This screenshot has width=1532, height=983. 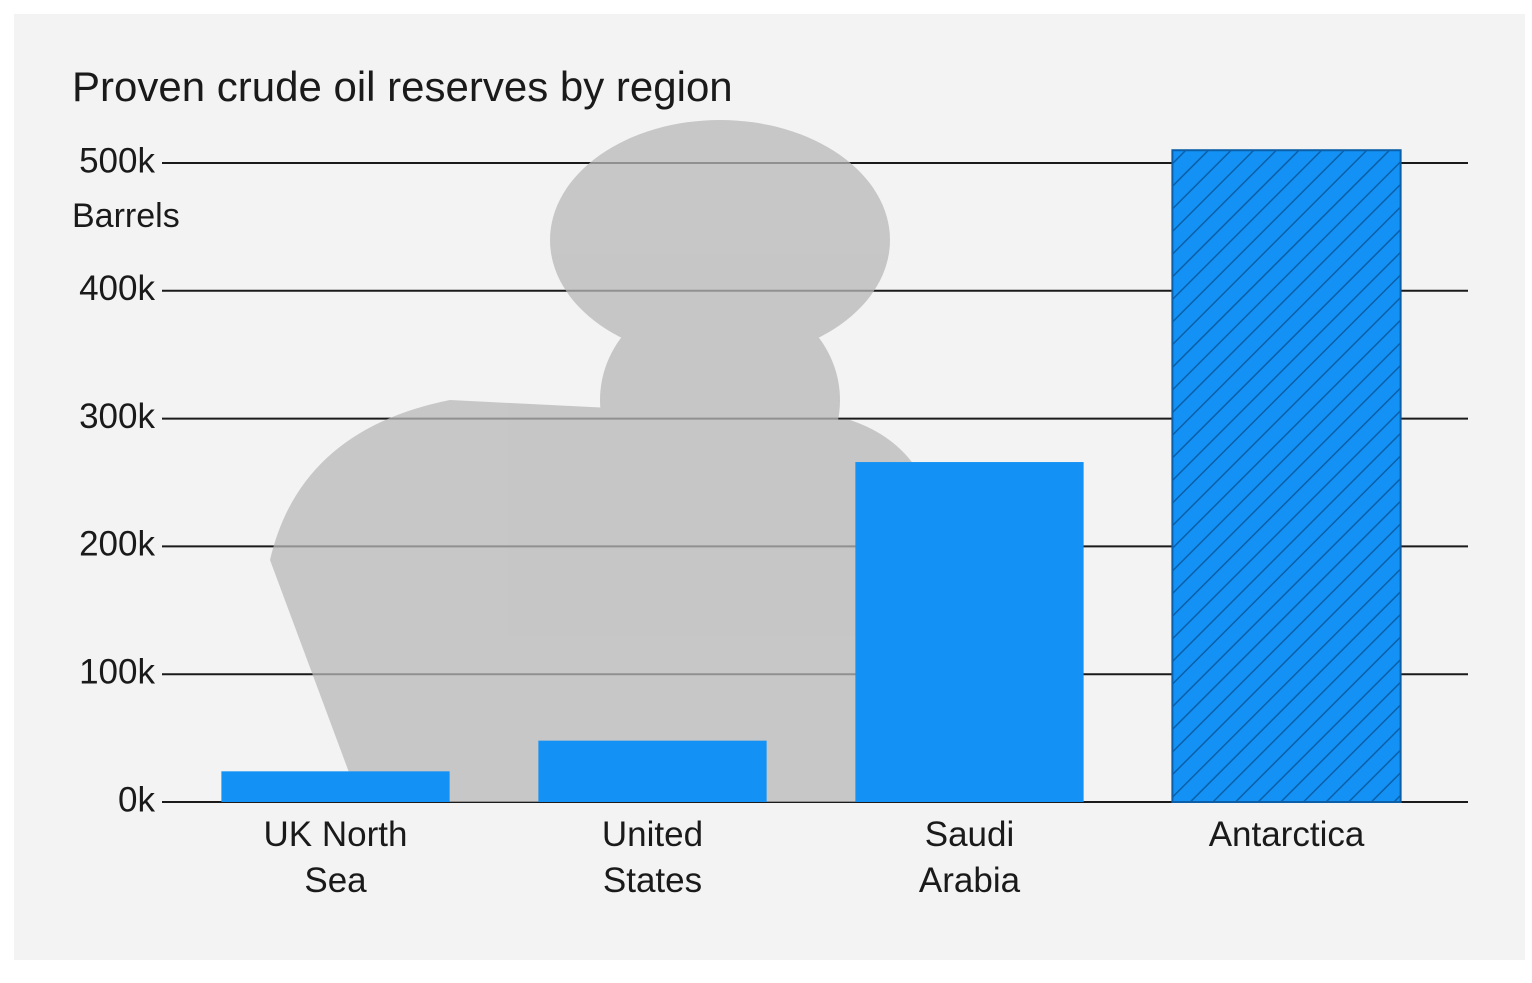 What do you see at coordinates (117, 288) in the screenshot?
I see `y-tick-label: 400k` at bounding box center [117, 288].